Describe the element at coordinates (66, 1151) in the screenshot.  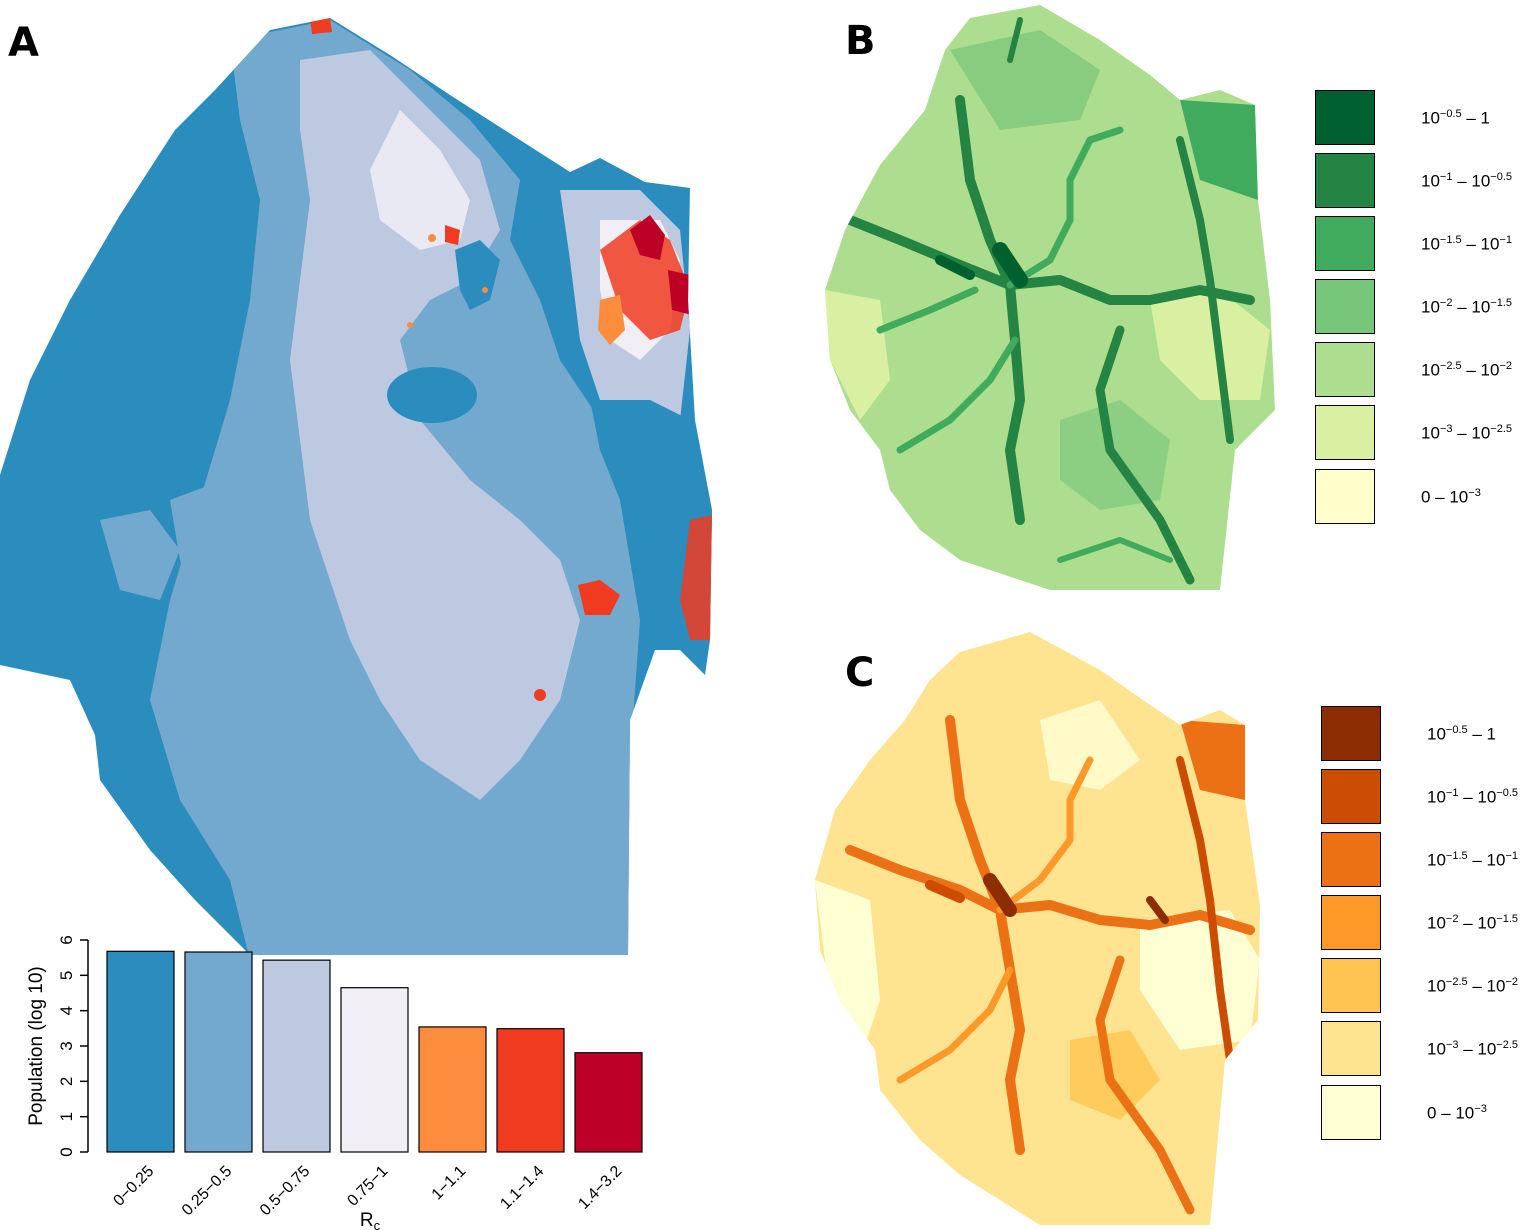
I see `y-tick-label: 0` at that location.